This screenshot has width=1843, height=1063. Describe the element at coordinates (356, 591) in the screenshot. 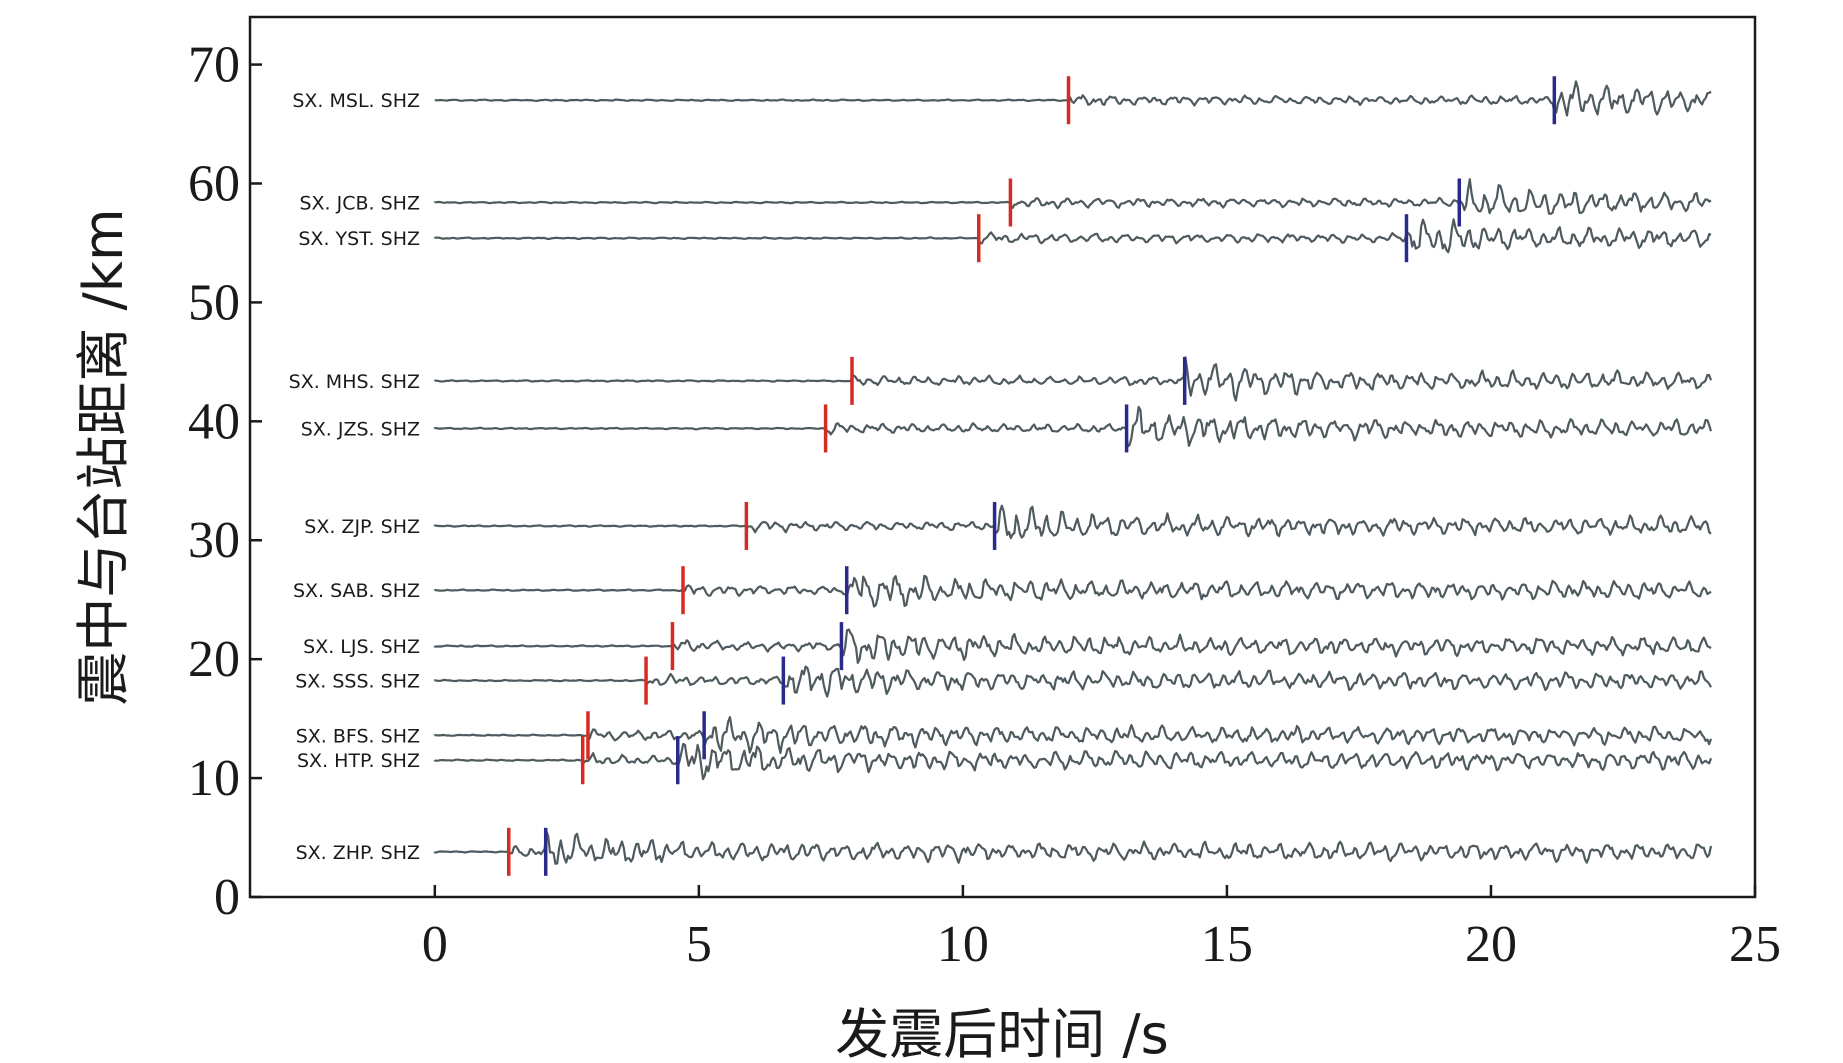

I see `station-label: SX. SAB. SHZ` at that location.